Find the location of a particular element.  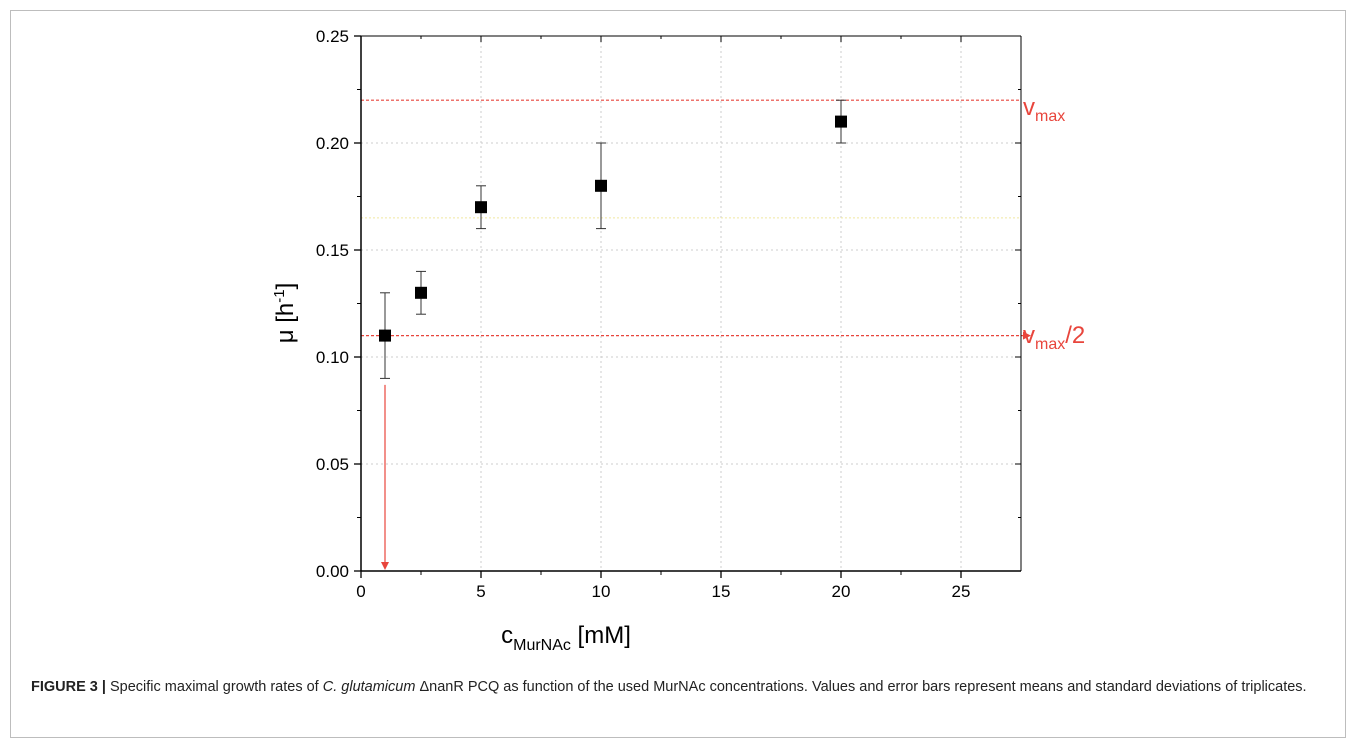

x-tick-label-3: 15 is located at coordinates (721, 591).